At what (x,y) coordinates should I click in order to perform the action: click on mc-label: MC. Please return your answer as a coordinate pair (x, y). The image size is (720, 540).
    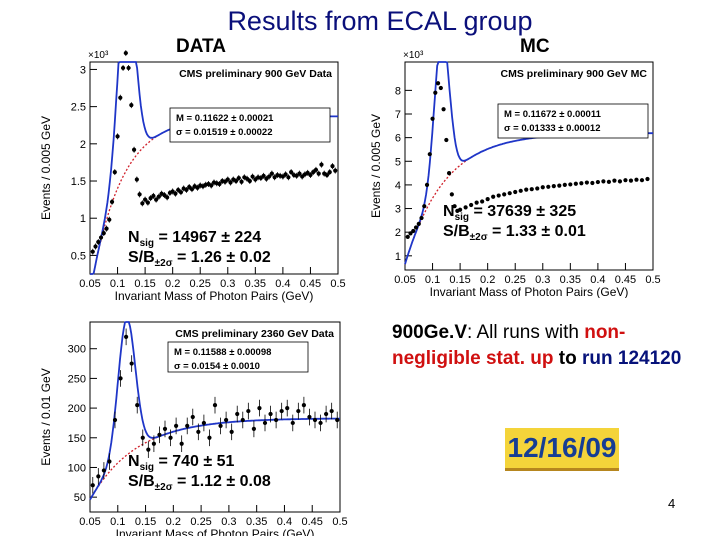
    Looking at the image, I should click on (535, 46).